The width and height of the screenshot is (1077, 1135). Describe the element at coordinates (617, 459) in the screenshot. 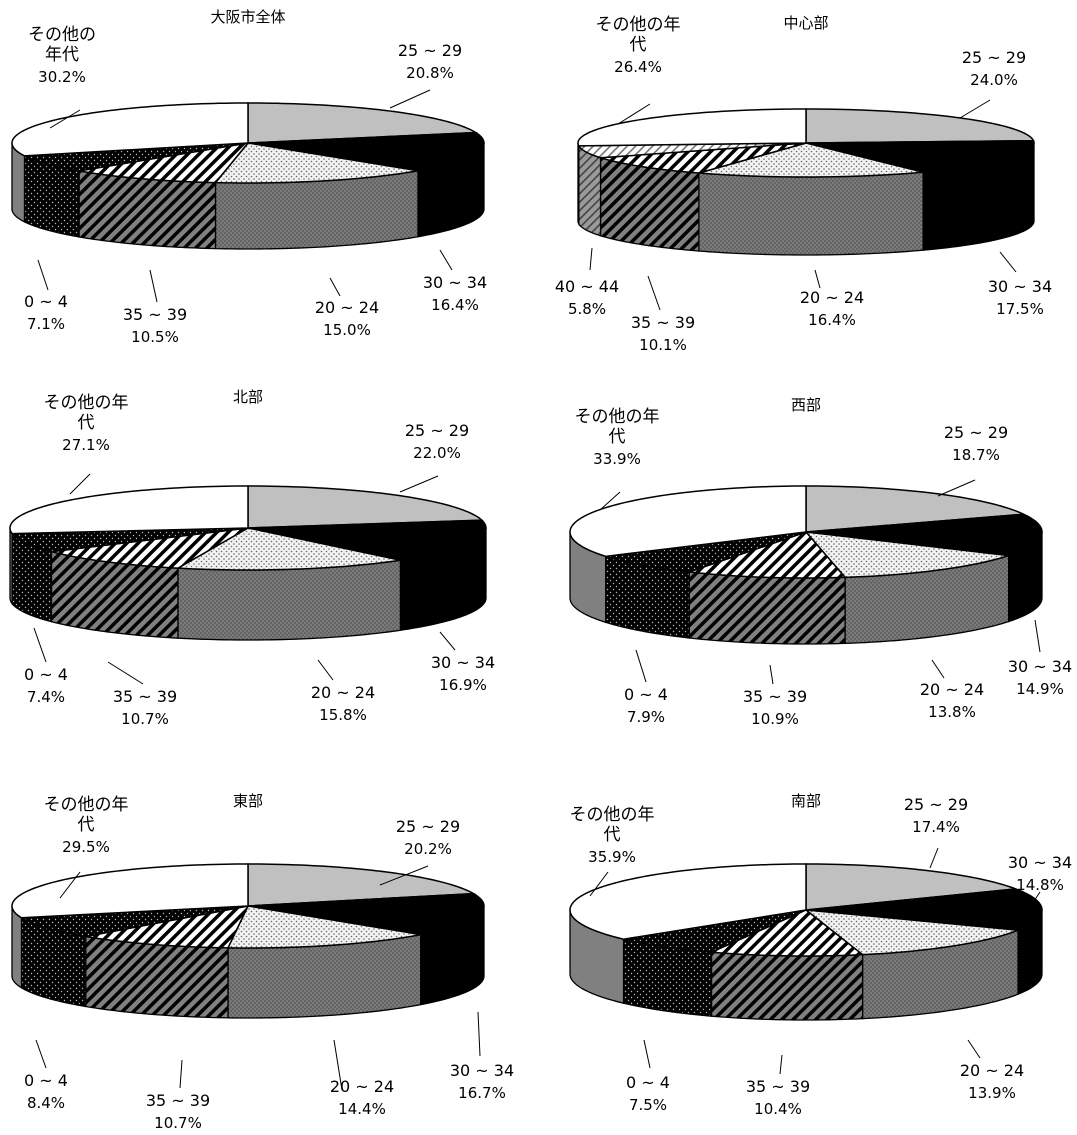

I see `slice-value-label: 33.9%` at that location.